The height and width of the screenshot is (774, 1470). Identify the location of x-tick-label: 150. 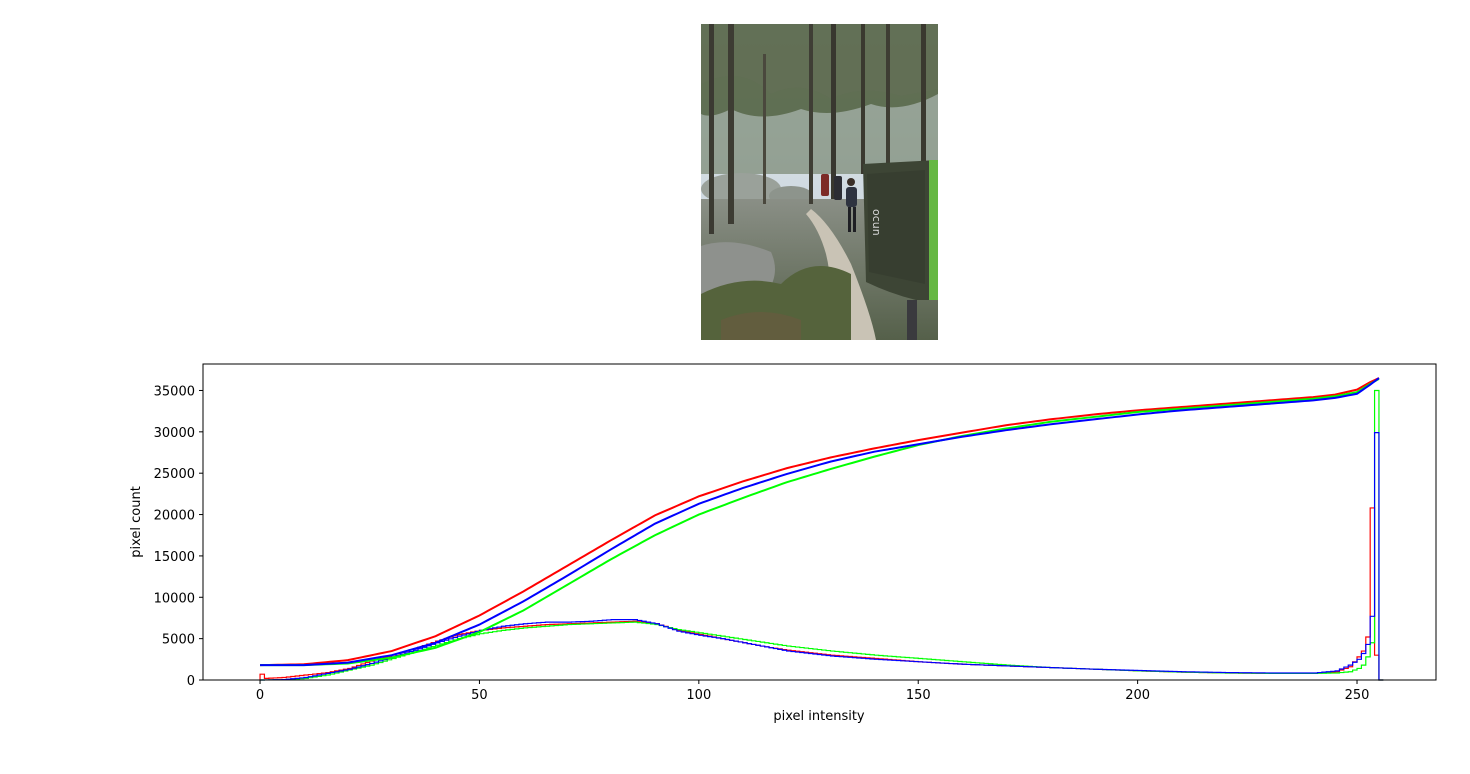
(918, 695).